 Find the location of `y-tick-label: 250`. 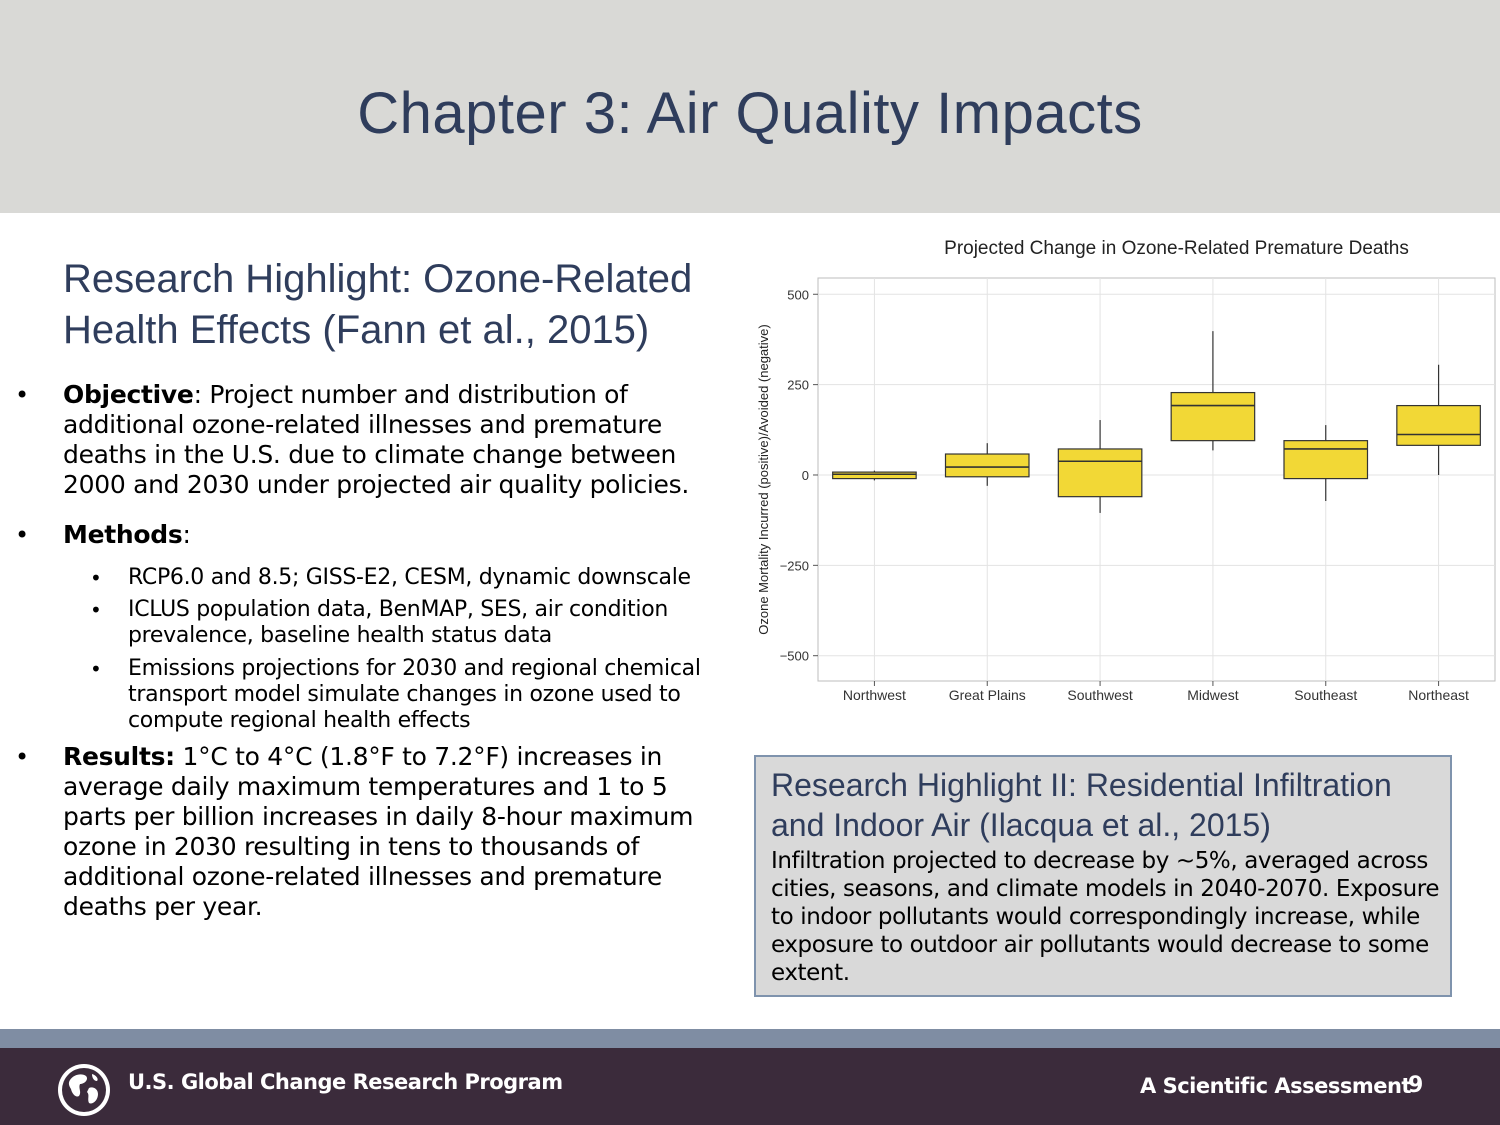

y-tick-label: 250 is located at coordinates (798, 385).